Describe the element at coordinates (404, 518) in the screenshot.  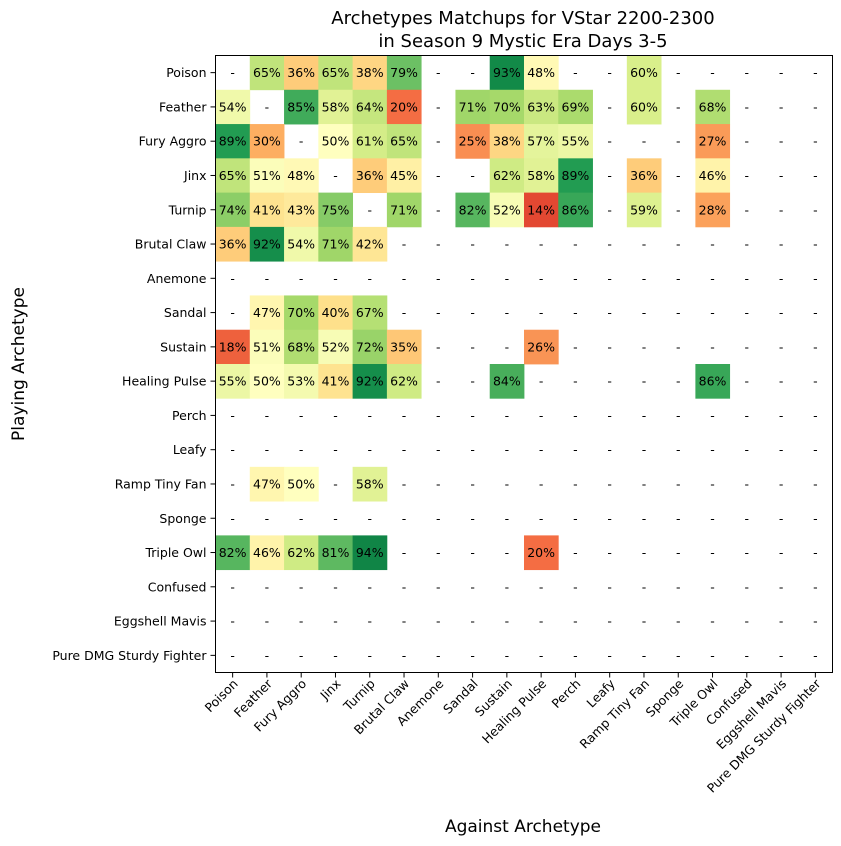
I see `cell-label-sponge-vs-brutal-claw: -` at that location.